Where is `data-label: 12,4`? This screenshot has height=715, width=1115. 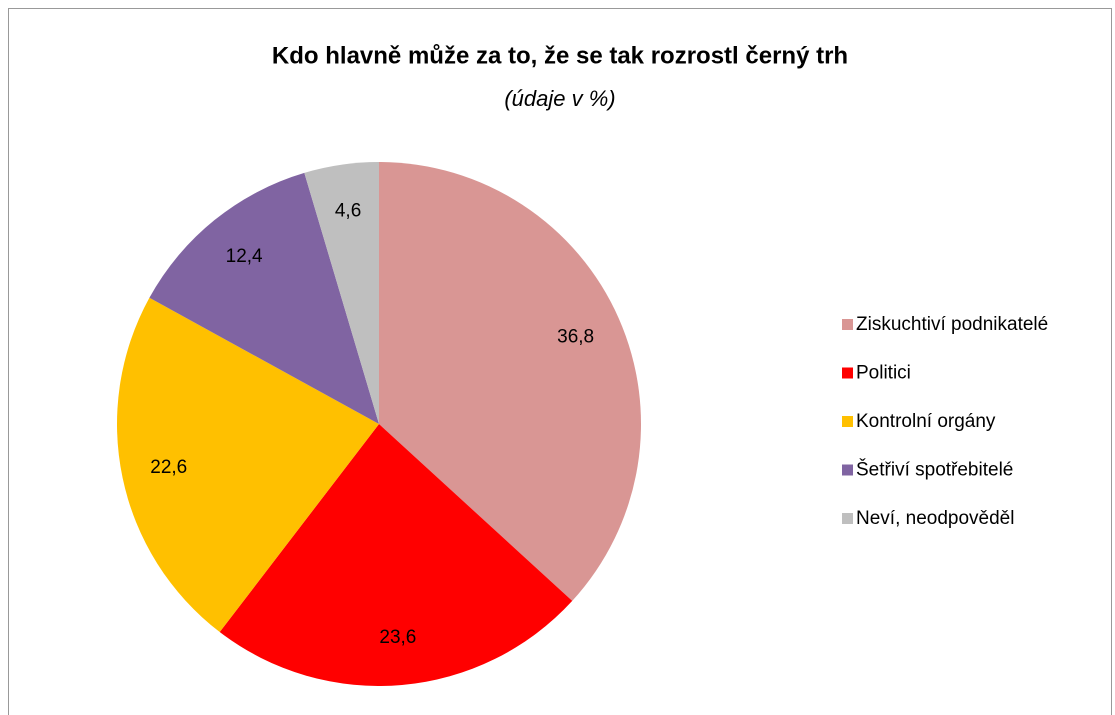 data-label: 12,4 is located at coordinates (244, 256).